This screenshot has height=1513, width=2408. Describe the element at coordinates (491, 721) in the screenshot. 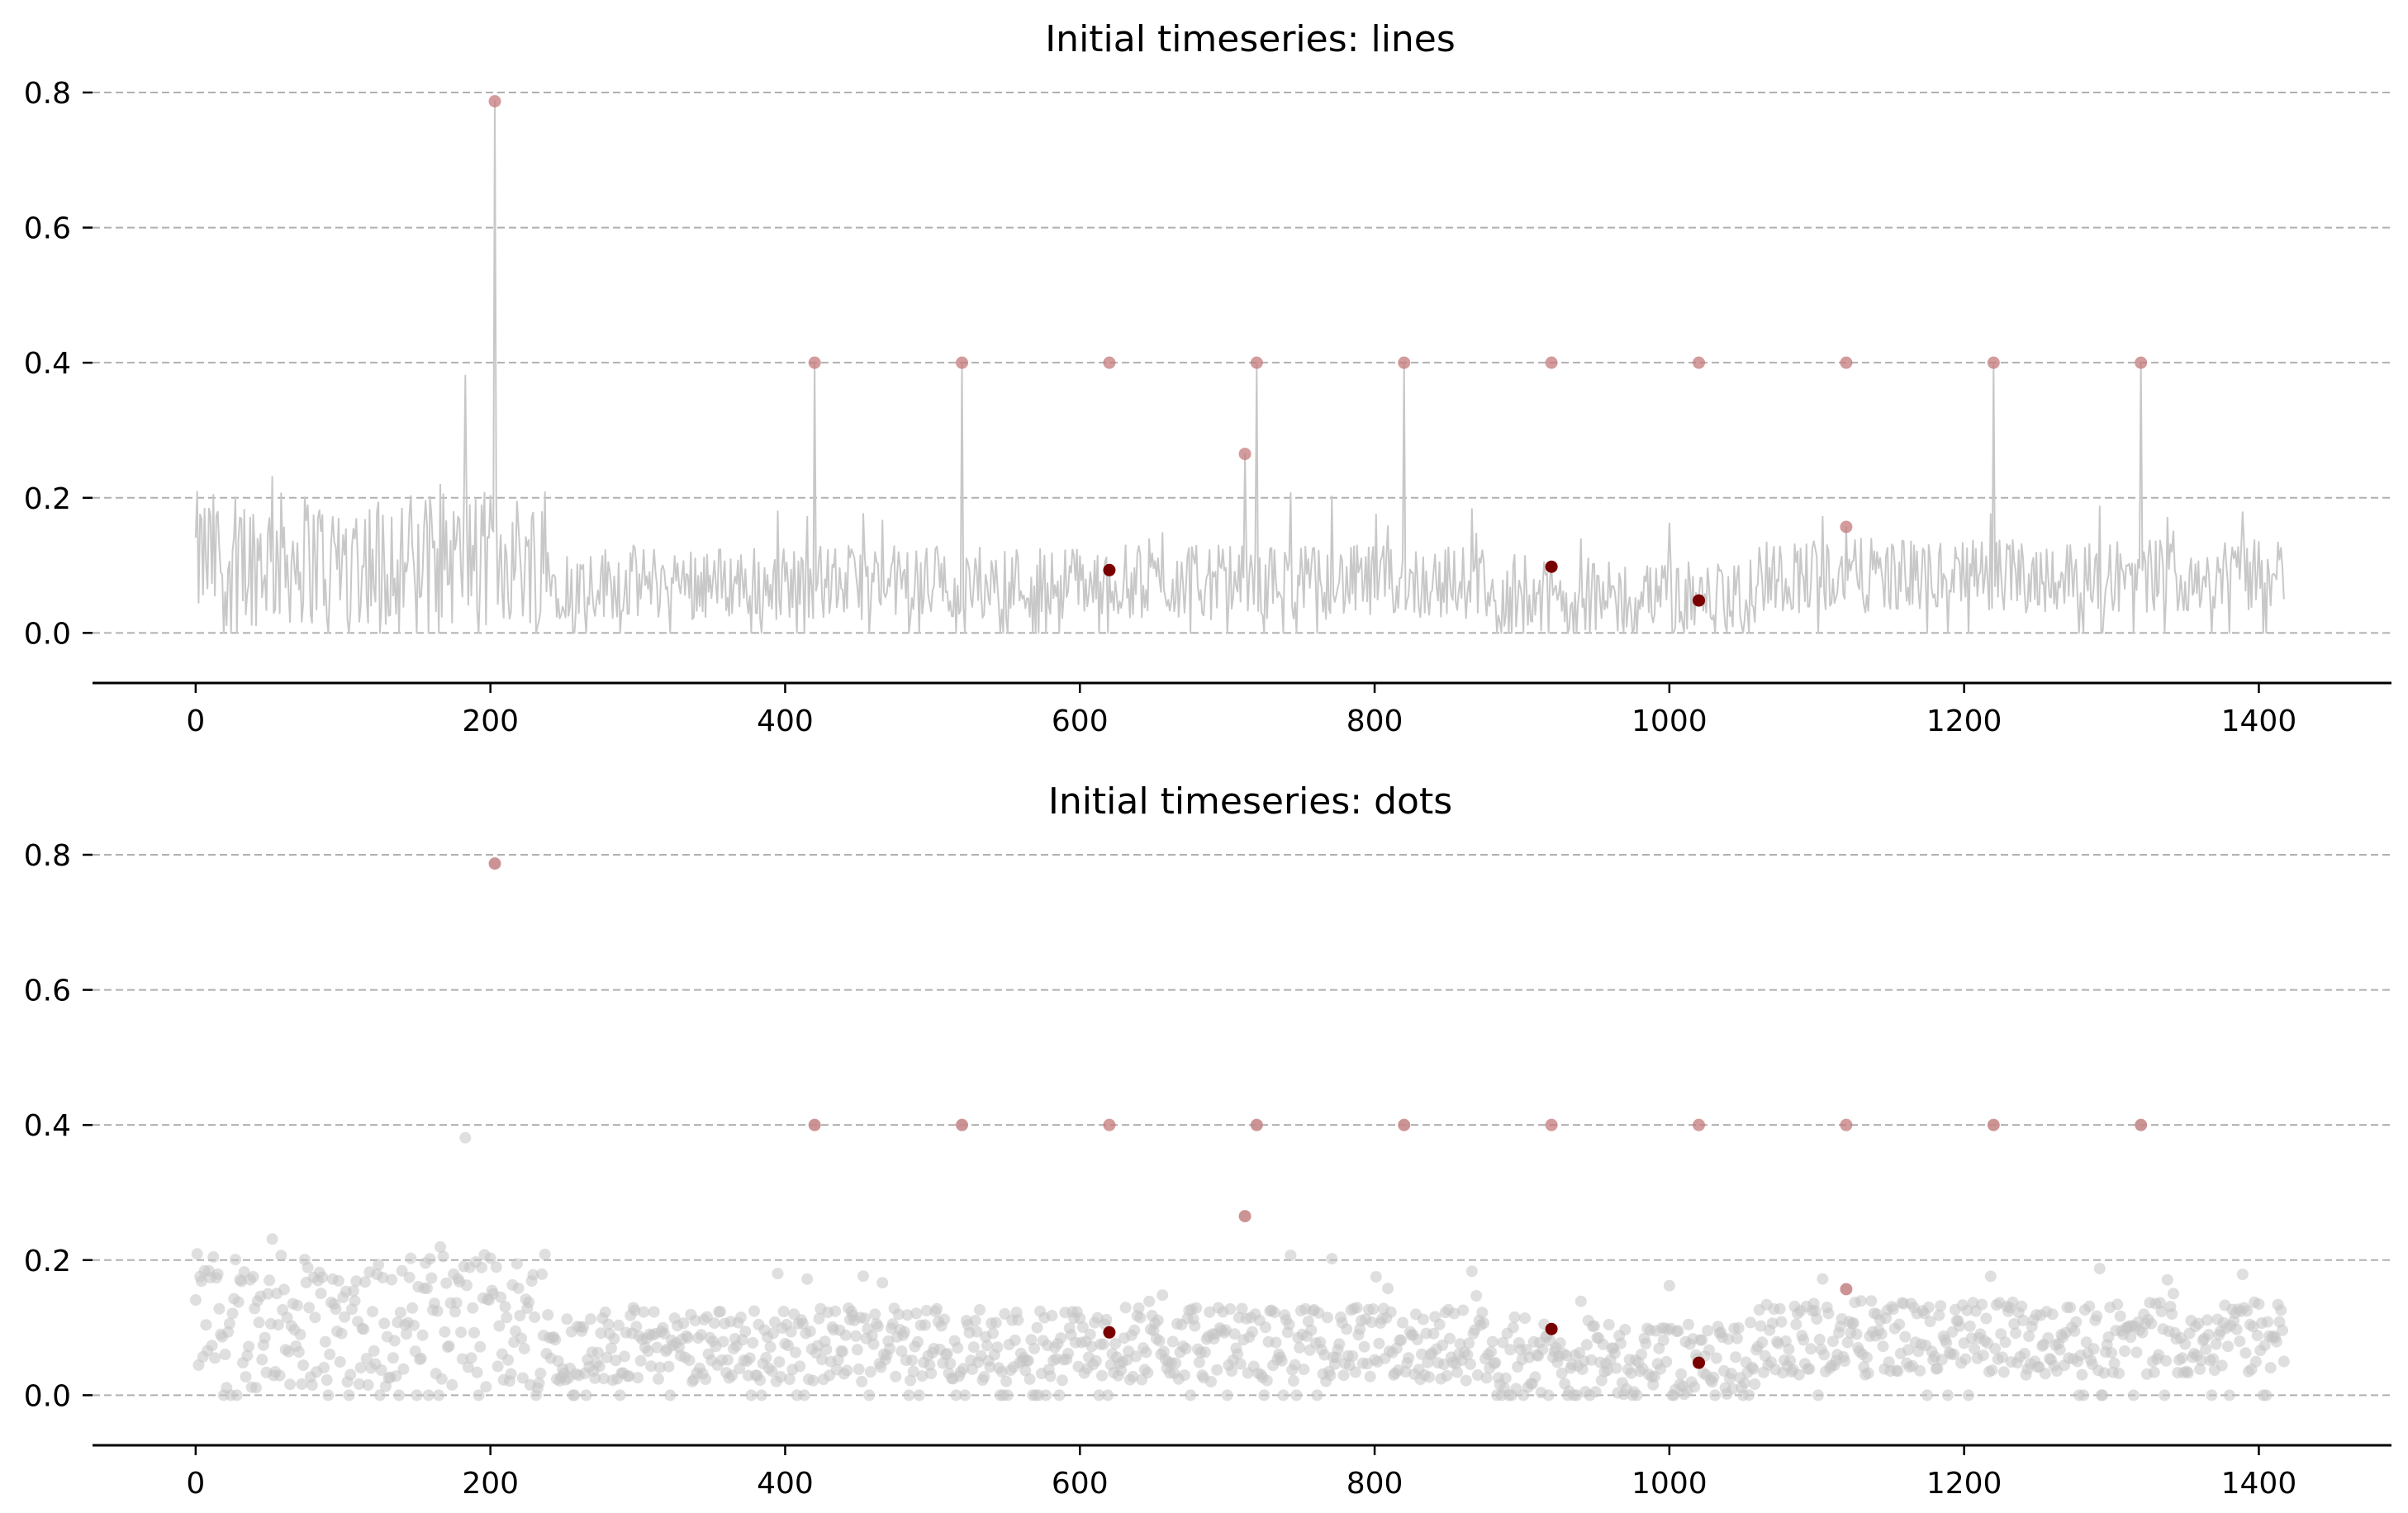

I see `x-tick-label: 200` at that location.